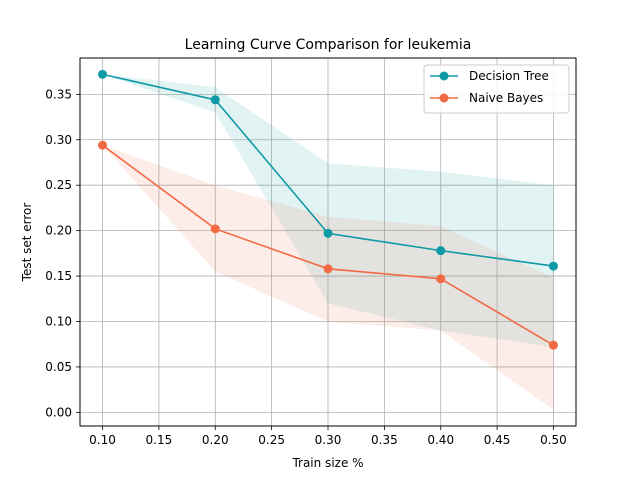 The height and width of the screenshot is (480, 640). Describe the element at coordinates (159, 440) in the screenshot. I see `x-tick-label: 0.15` at that location.